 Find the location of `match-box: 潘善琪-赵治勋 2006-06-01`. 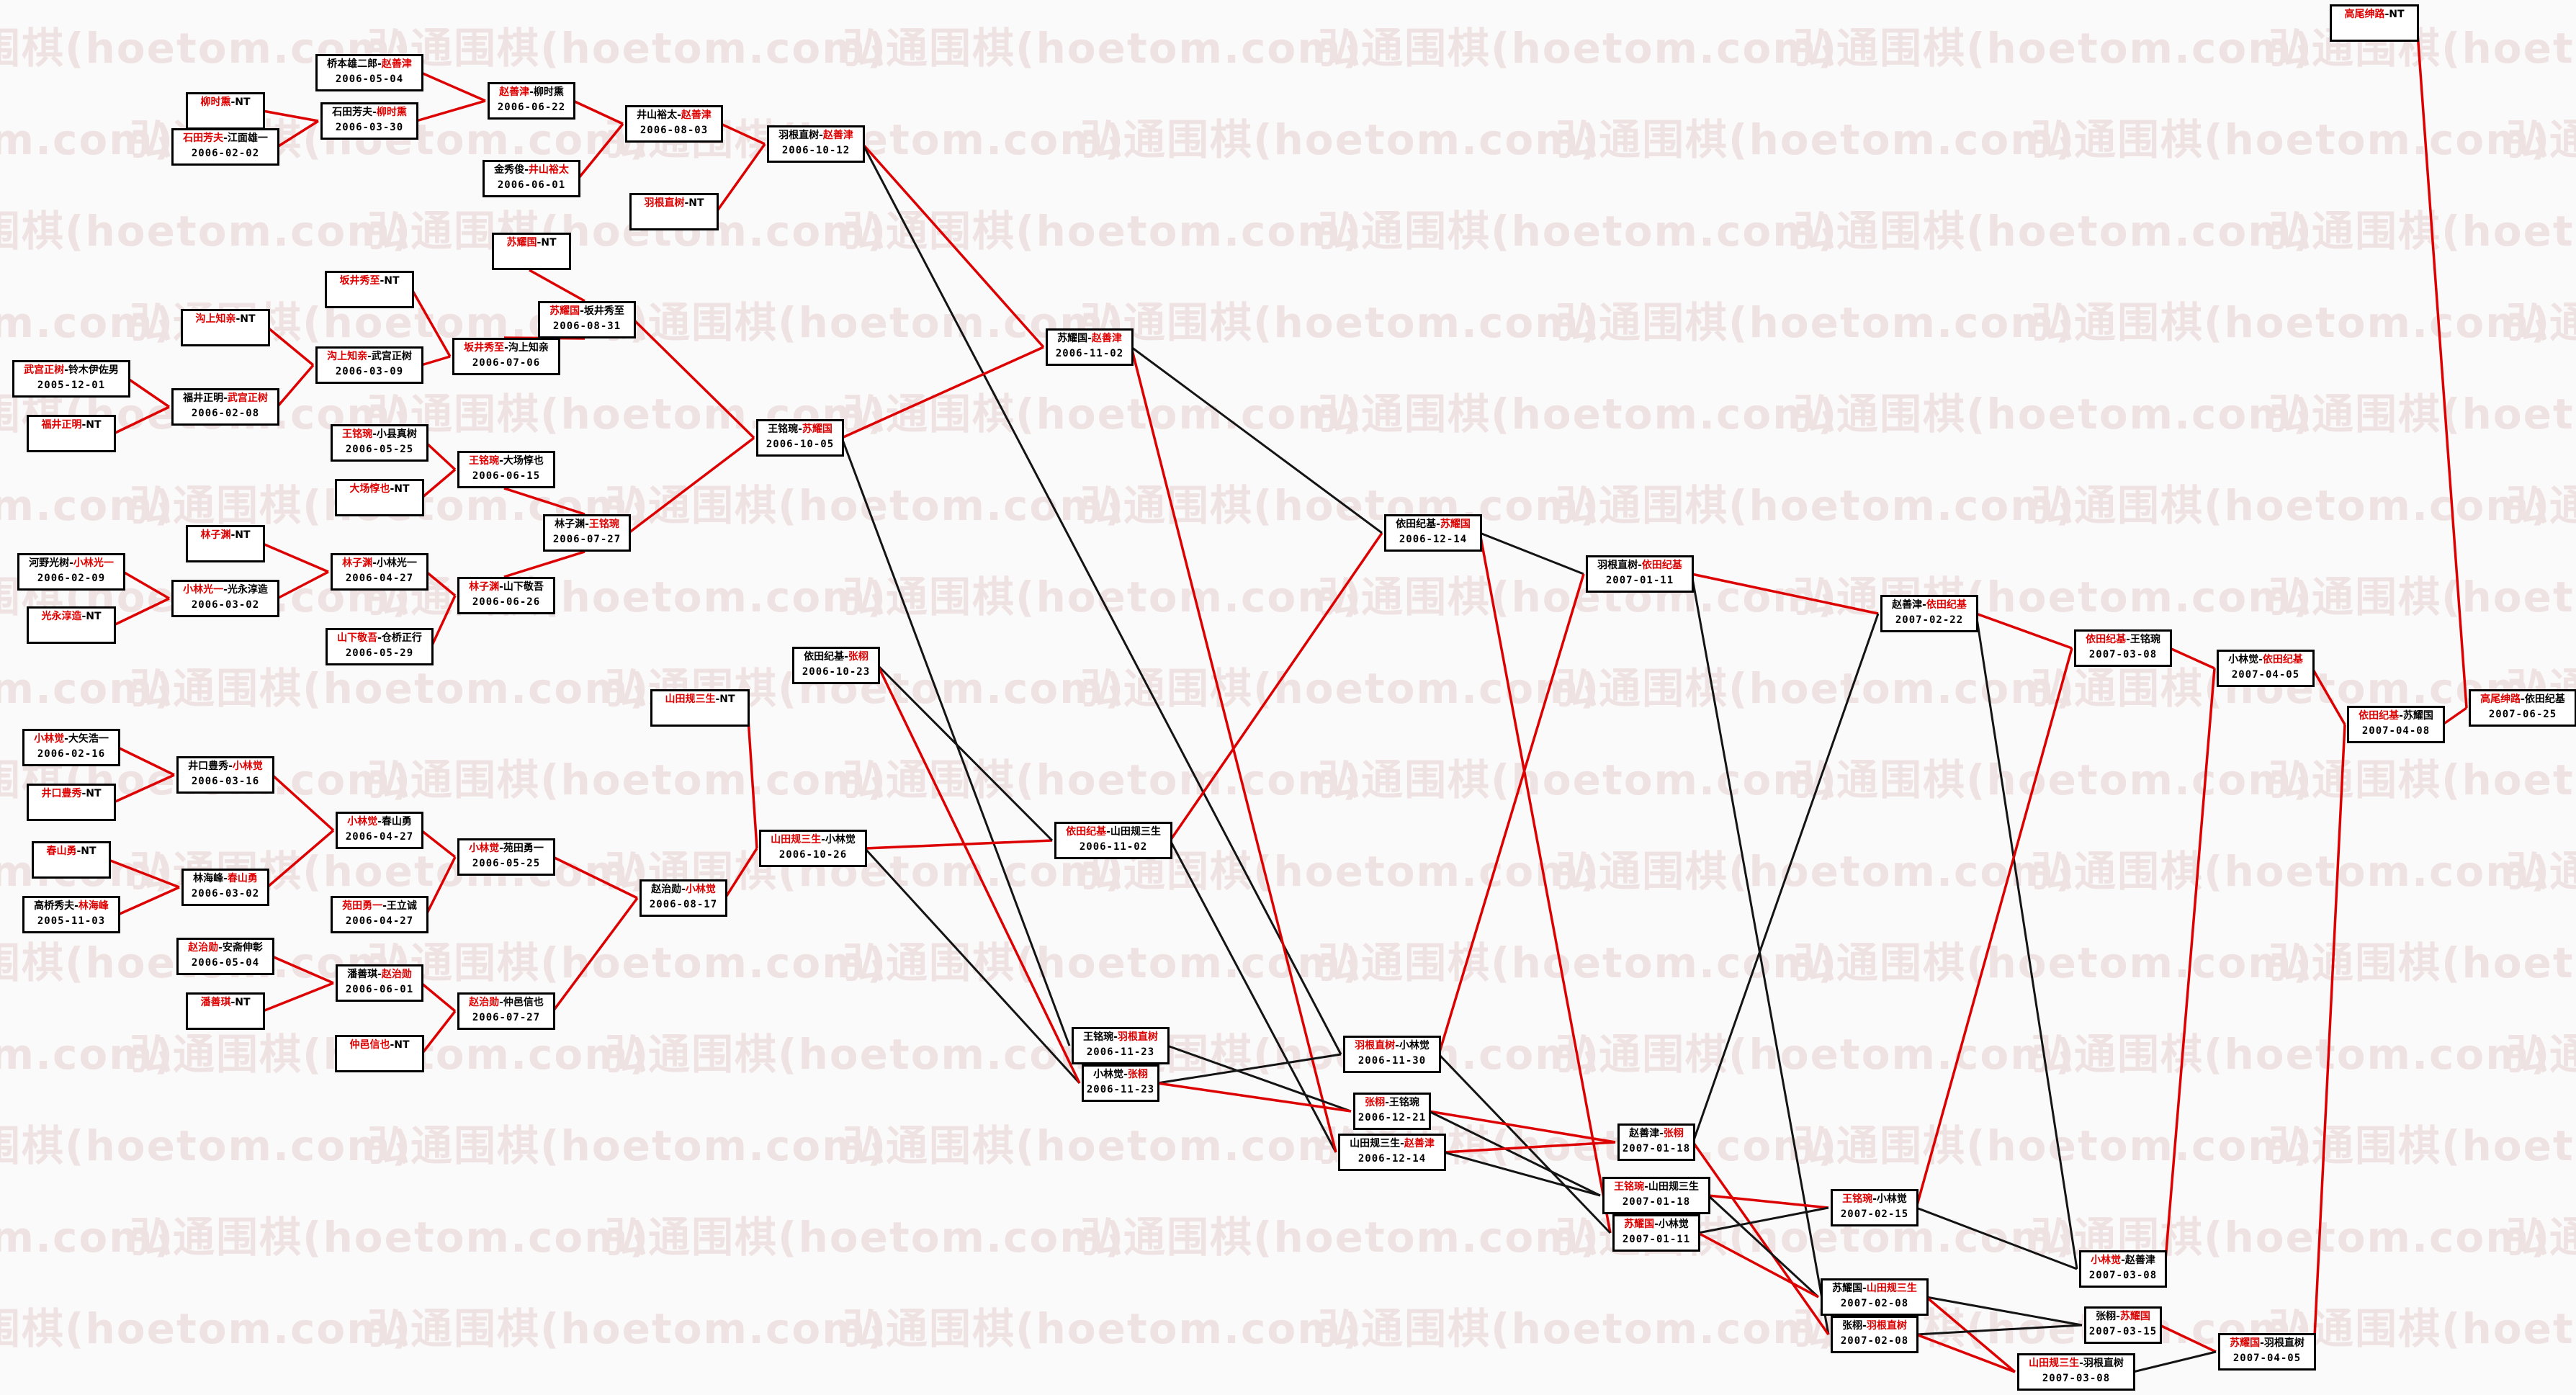

match-box: 潘善琪-赵治勋 2006-06-01 is located at coordinates (379, 983).